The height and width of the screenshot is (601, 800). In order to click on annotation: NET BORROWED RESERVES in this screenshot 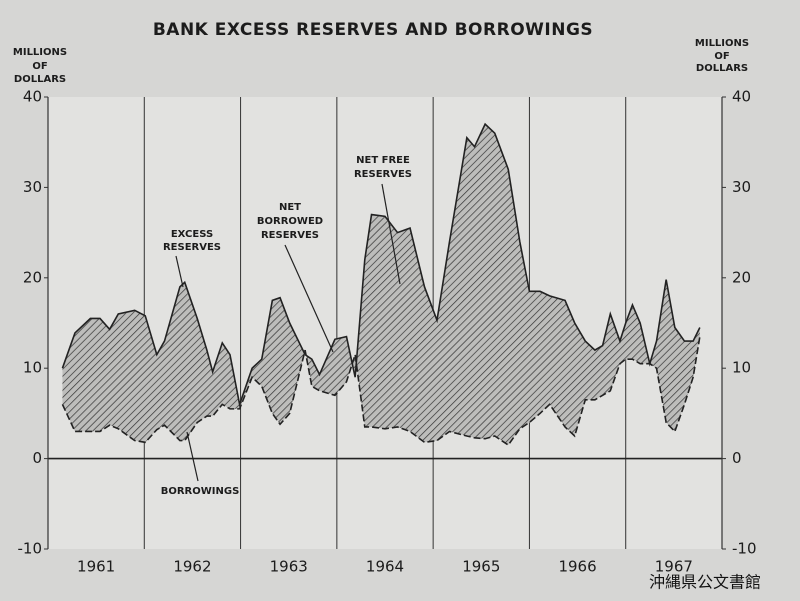, I will do `click(295, 277)`.